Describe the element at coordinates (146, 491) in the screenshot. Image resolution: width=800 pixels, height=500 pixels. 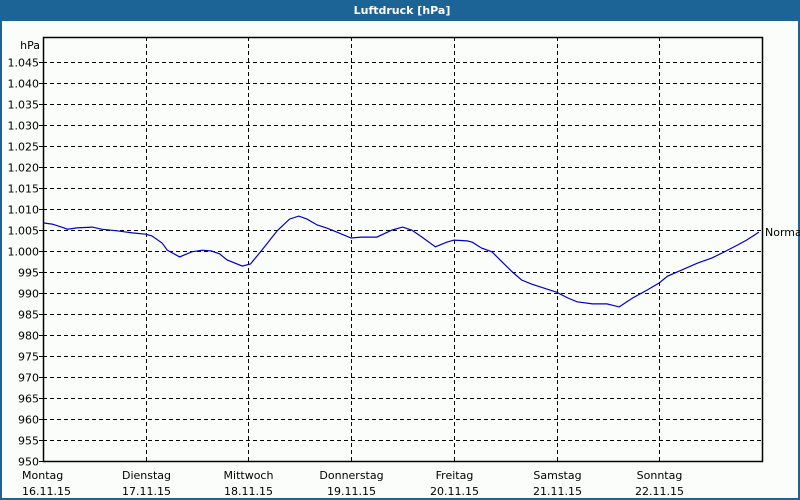
I see `x-tick-date: 17.11.15` at that location.